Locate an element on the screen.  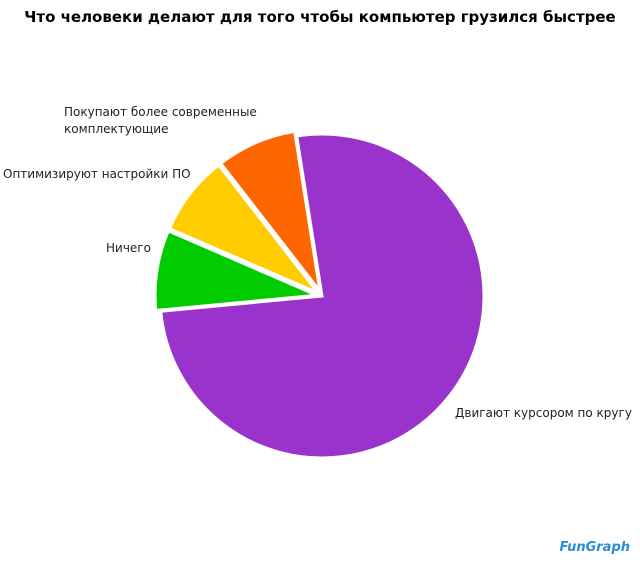
slice-label: Двигают курсором по кругу is located at coordinates (543, 413).